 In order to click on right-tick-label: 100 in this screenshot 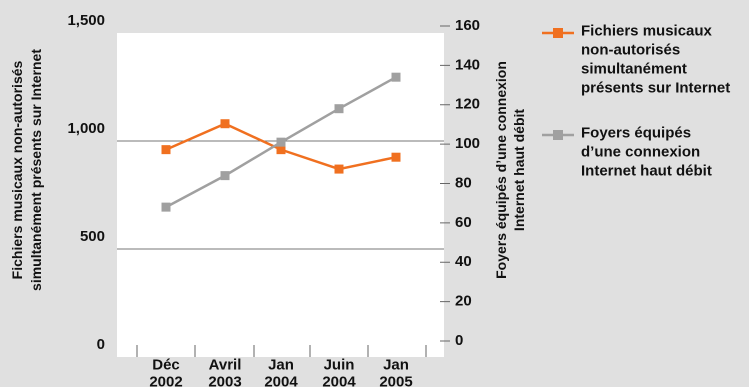, I will do `click(467, 143)`.